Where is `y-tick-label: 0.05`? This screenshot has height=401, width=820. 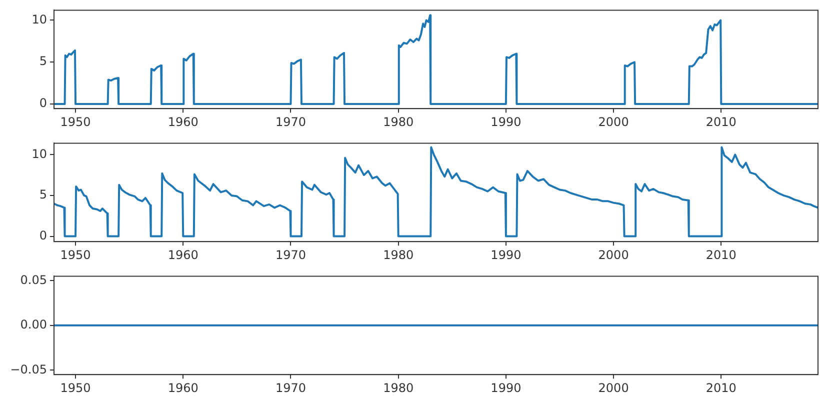
y-tick-label: 0.05 is located at coordinates (33, 279).